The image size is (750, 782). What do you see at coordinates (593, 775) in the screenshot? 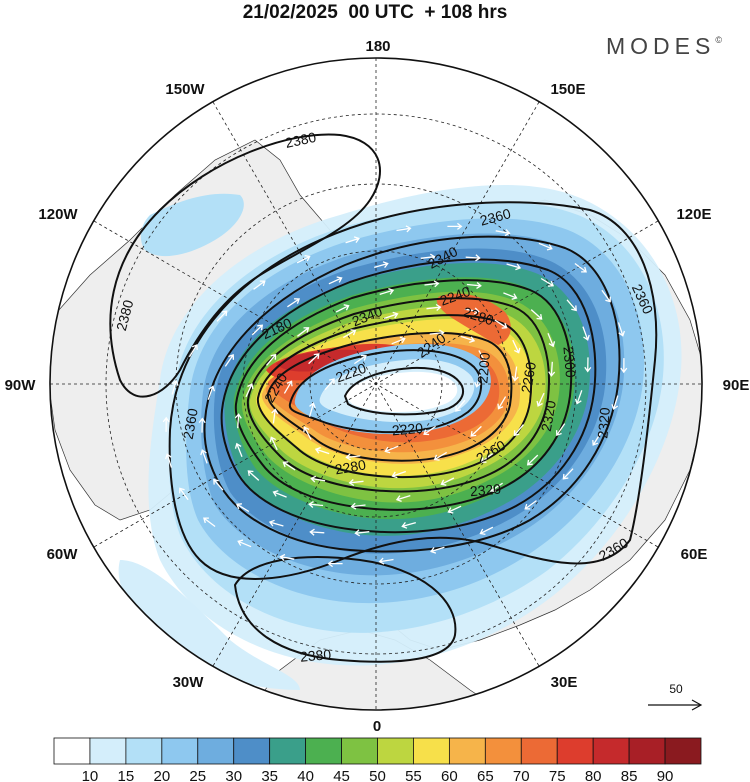
I see `colorbar-tick-label: 80` at bounding box center [593, 775].